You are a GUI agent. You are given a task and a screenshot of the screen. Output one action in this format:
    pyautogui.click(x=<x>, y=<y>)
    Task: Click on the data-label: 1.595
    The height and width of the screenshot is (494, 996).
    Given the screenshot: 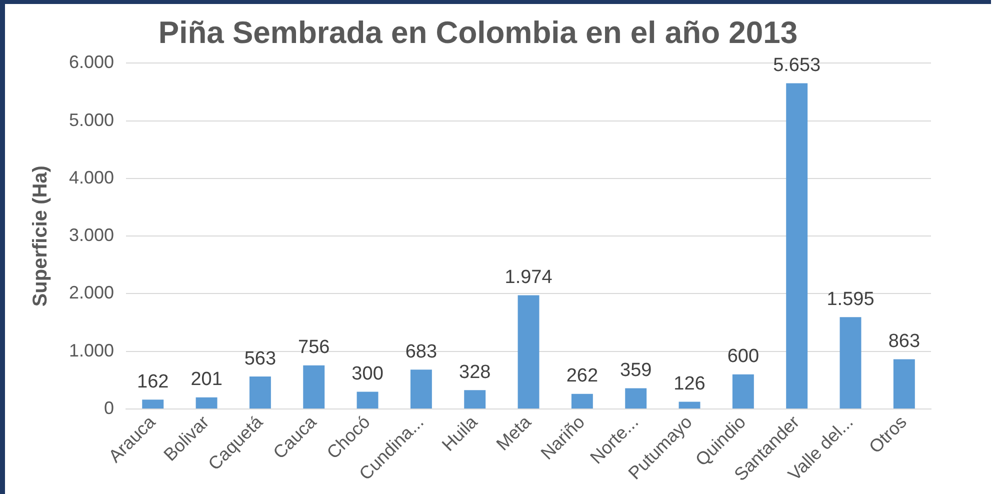 What is the action you would take?
    pyautogui.click(x=850, y=299)
    